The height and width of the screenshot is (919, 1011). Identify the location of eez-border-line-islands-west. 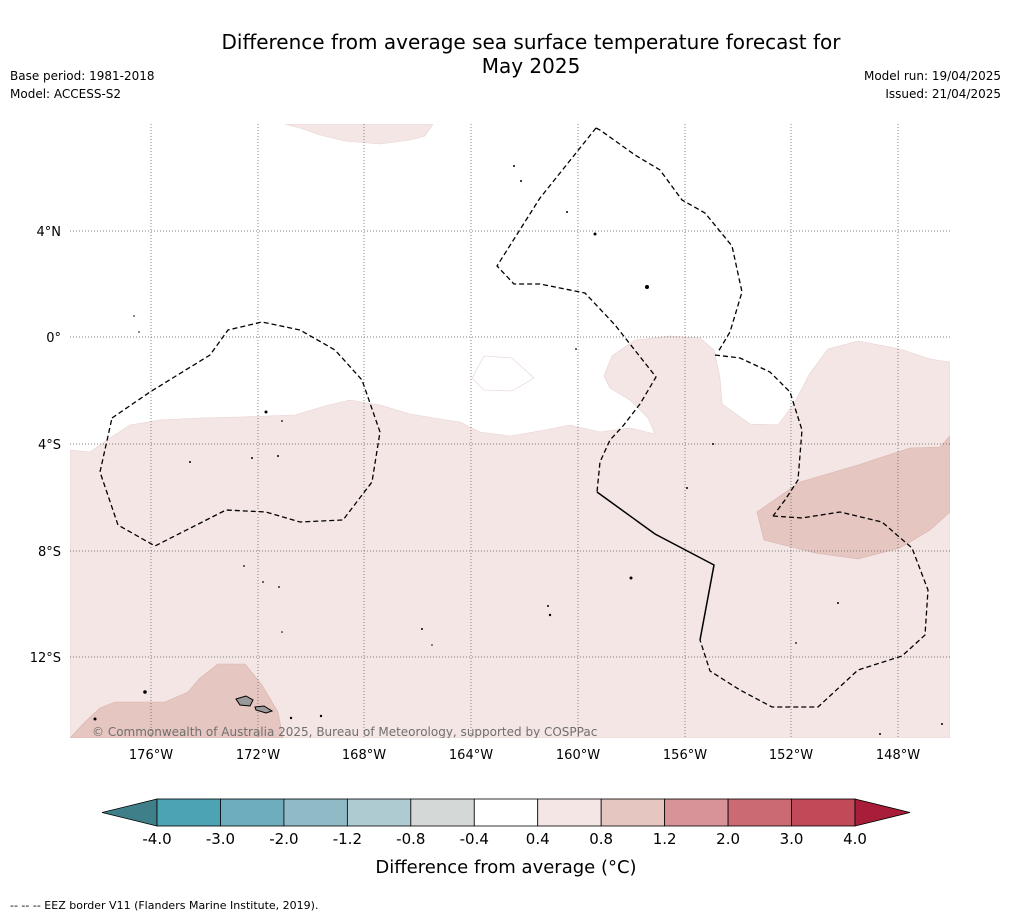
(576, 310).